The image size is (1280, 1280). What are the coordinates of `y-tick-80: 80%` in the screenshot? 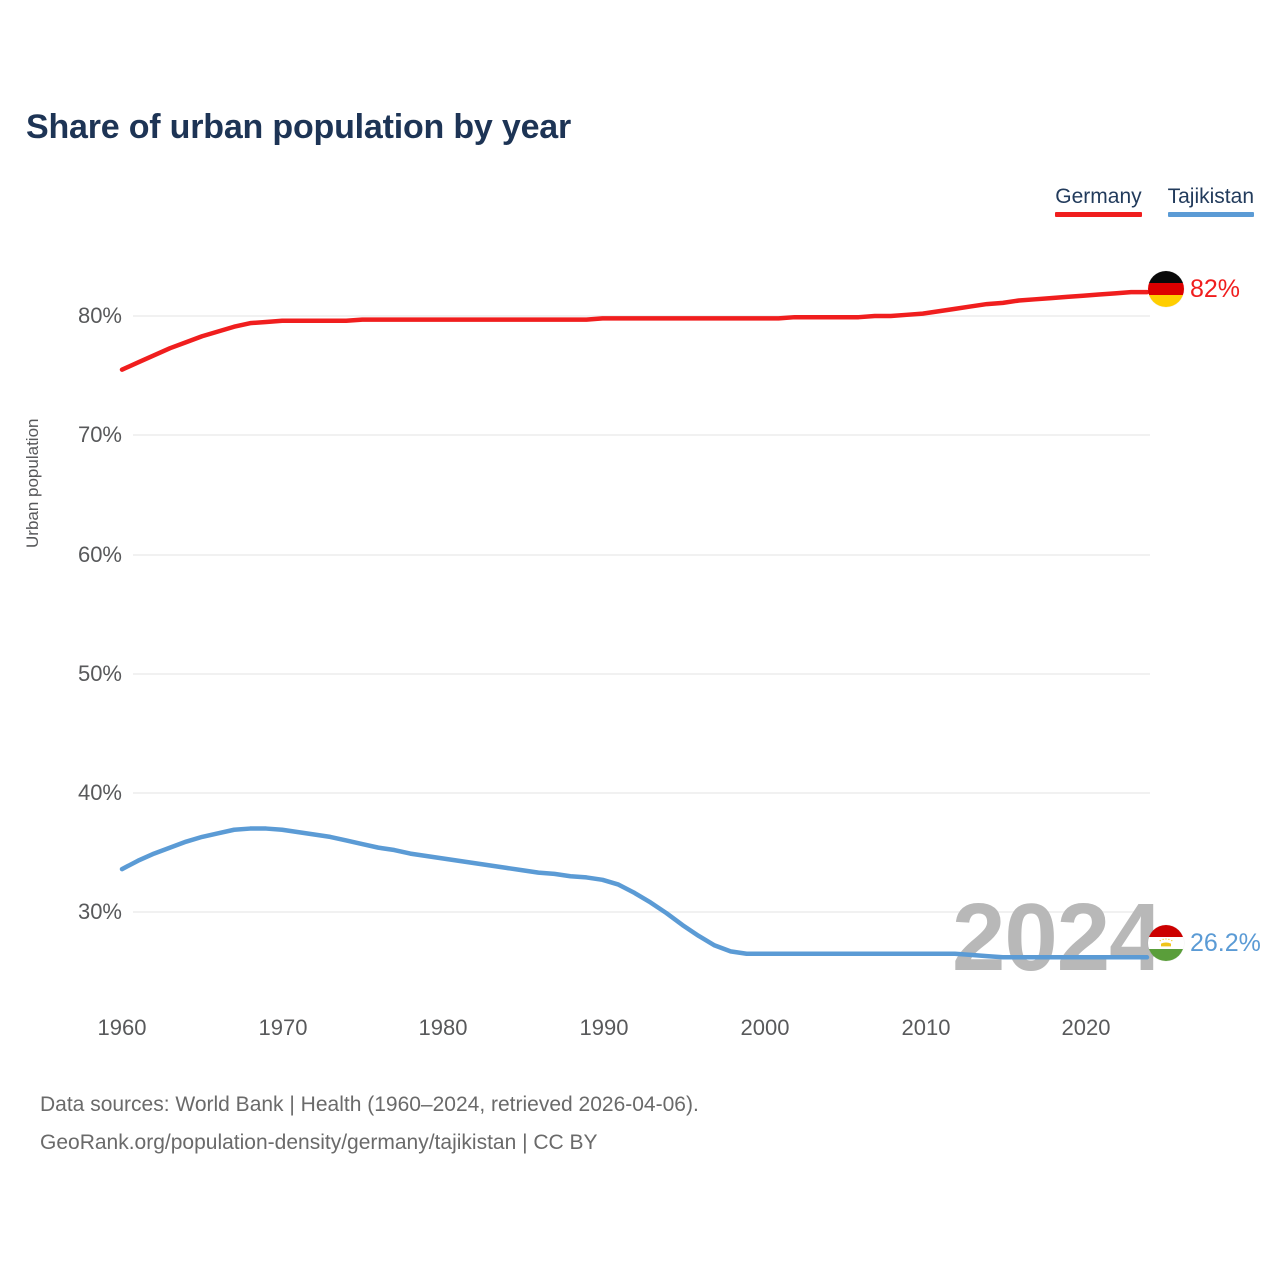 It's located at (99, 315).